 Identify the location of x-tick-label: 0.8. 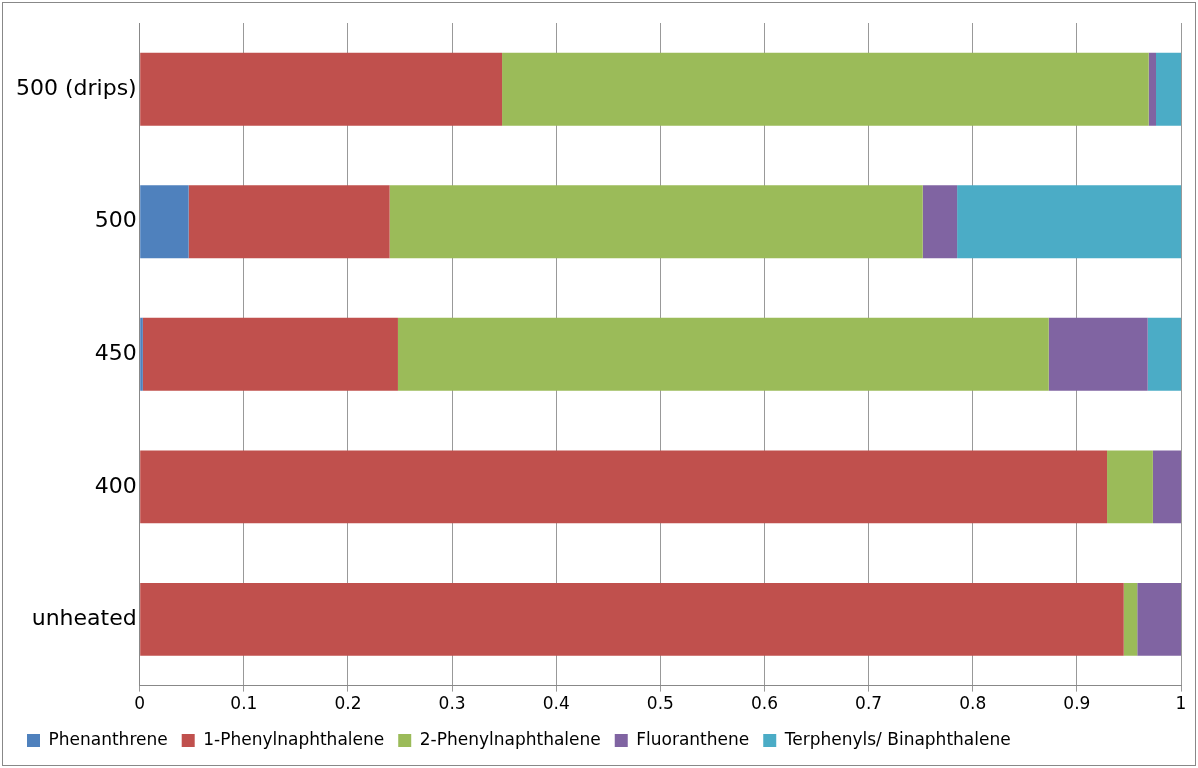
(973, 703).